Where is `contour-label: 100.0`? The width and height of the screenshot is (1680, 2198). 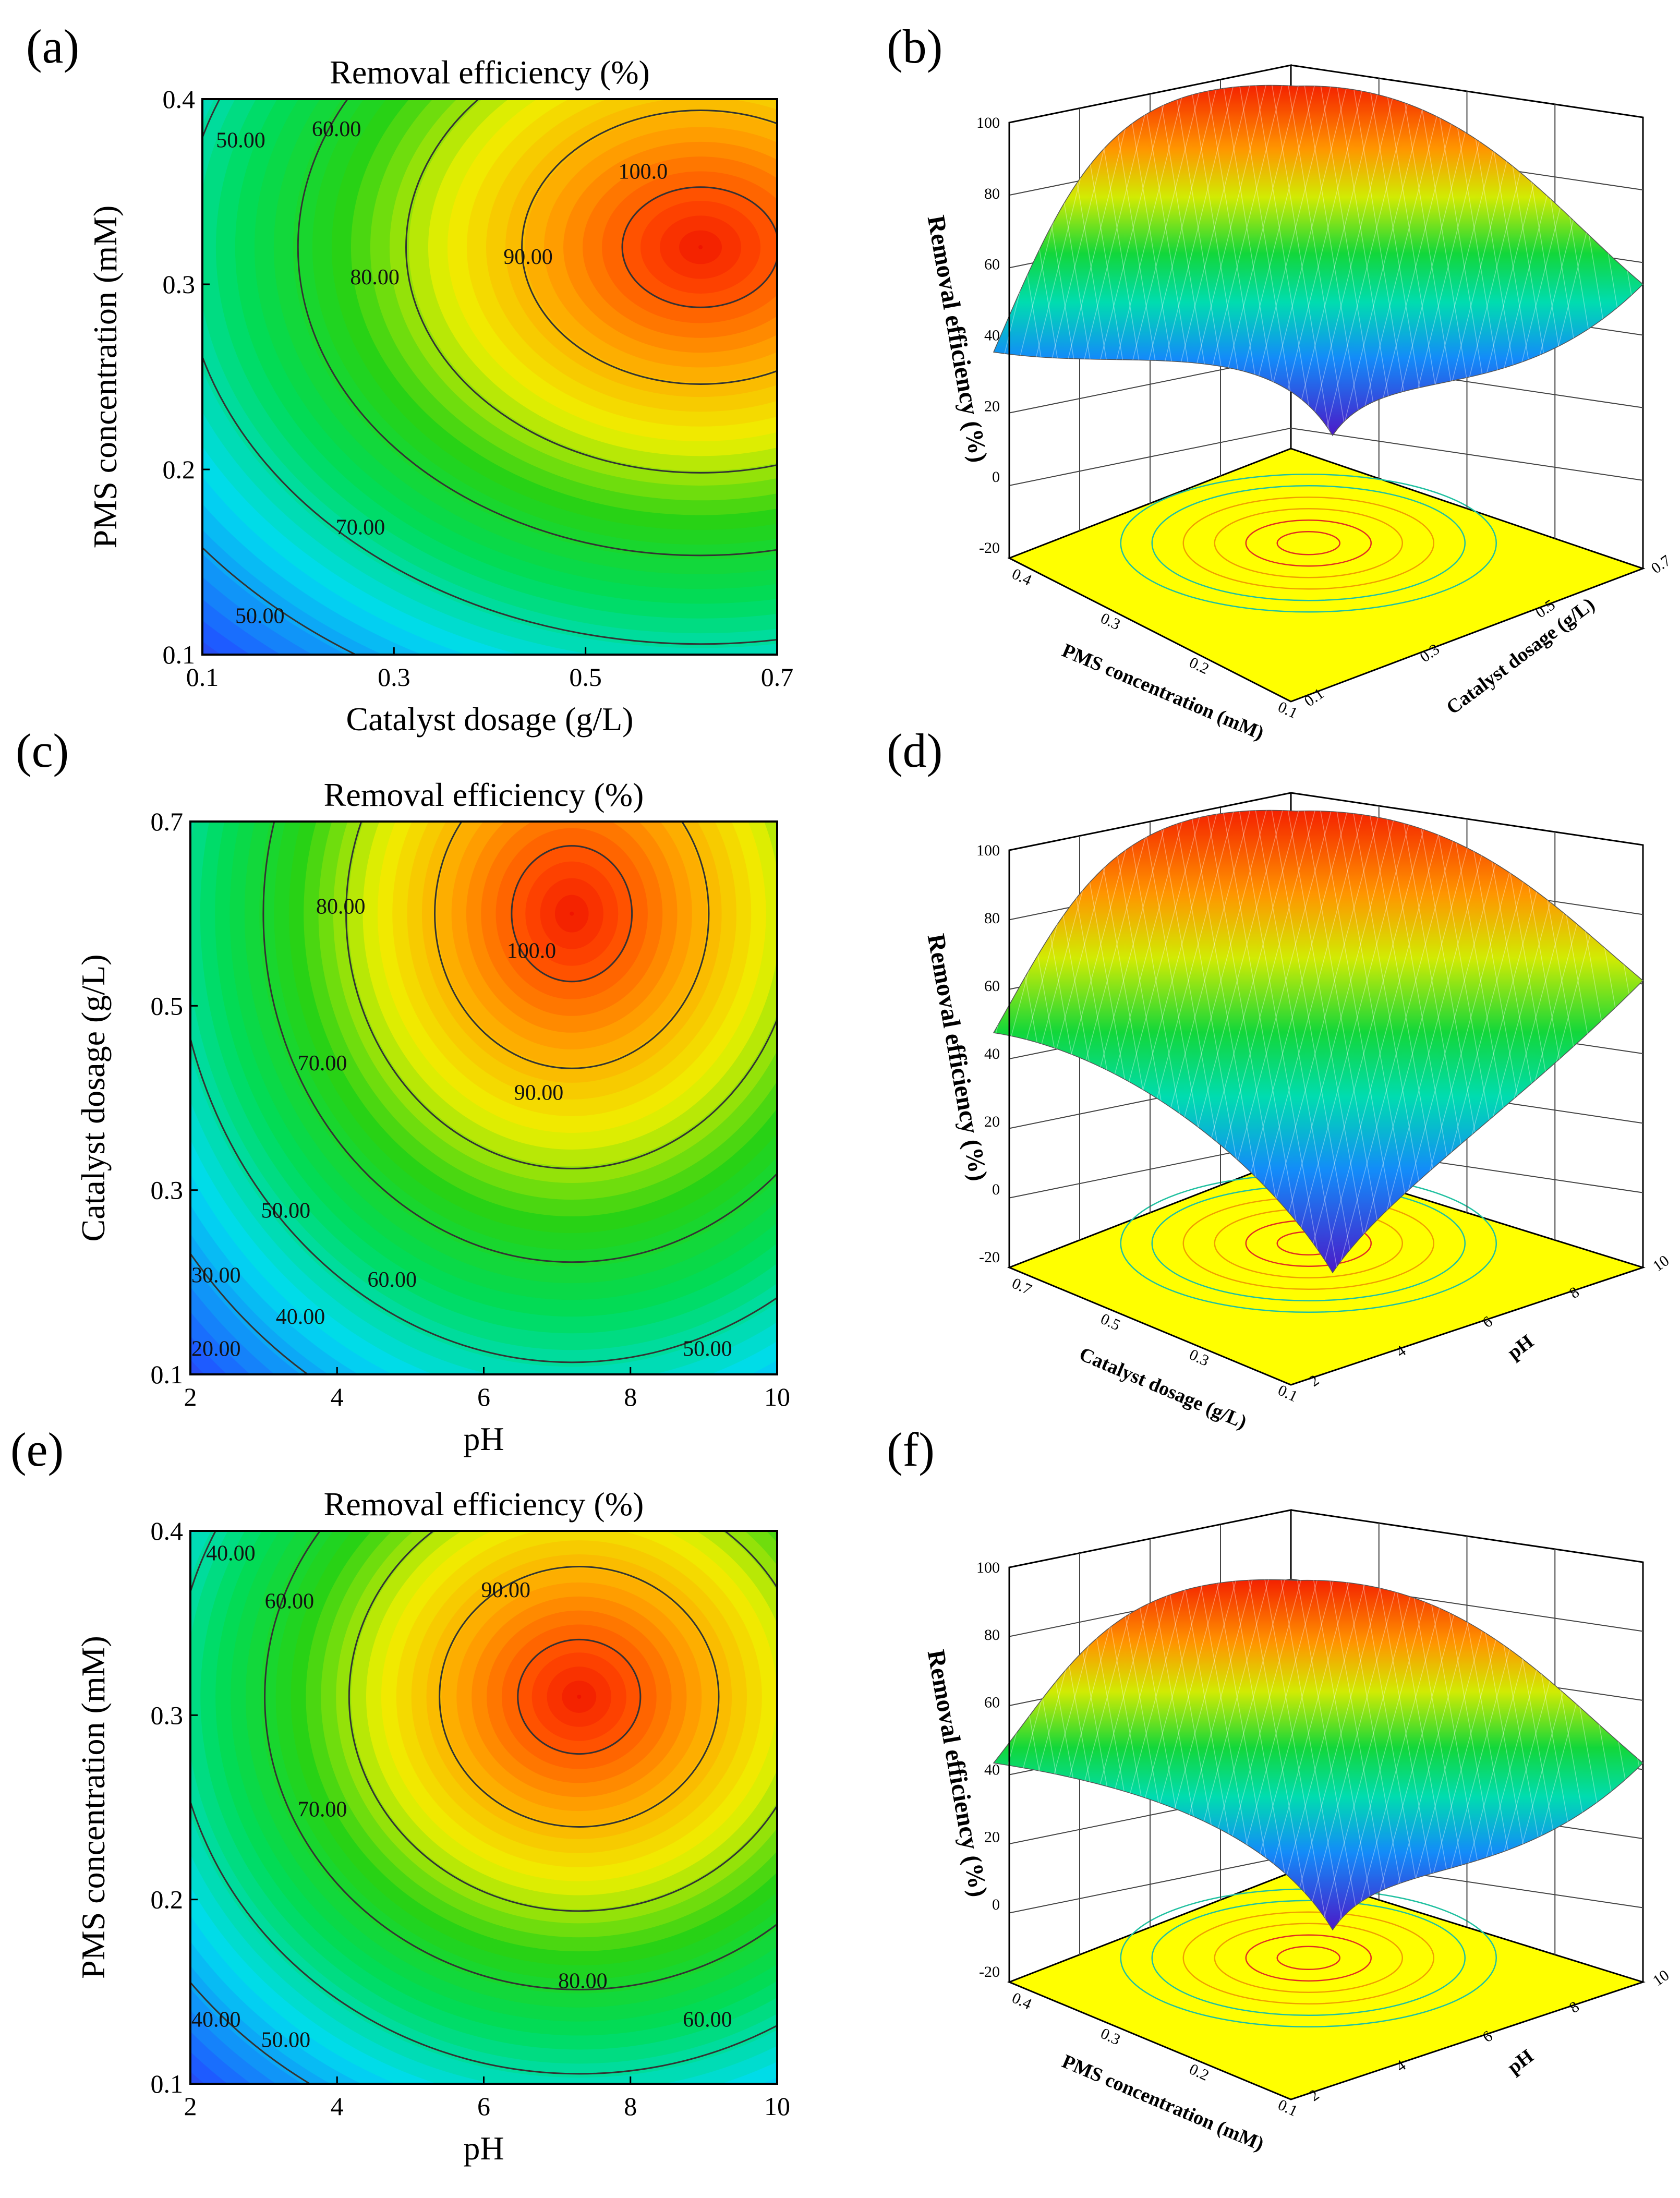
contour-label: 100.0 is located at coordinates (532, 951).